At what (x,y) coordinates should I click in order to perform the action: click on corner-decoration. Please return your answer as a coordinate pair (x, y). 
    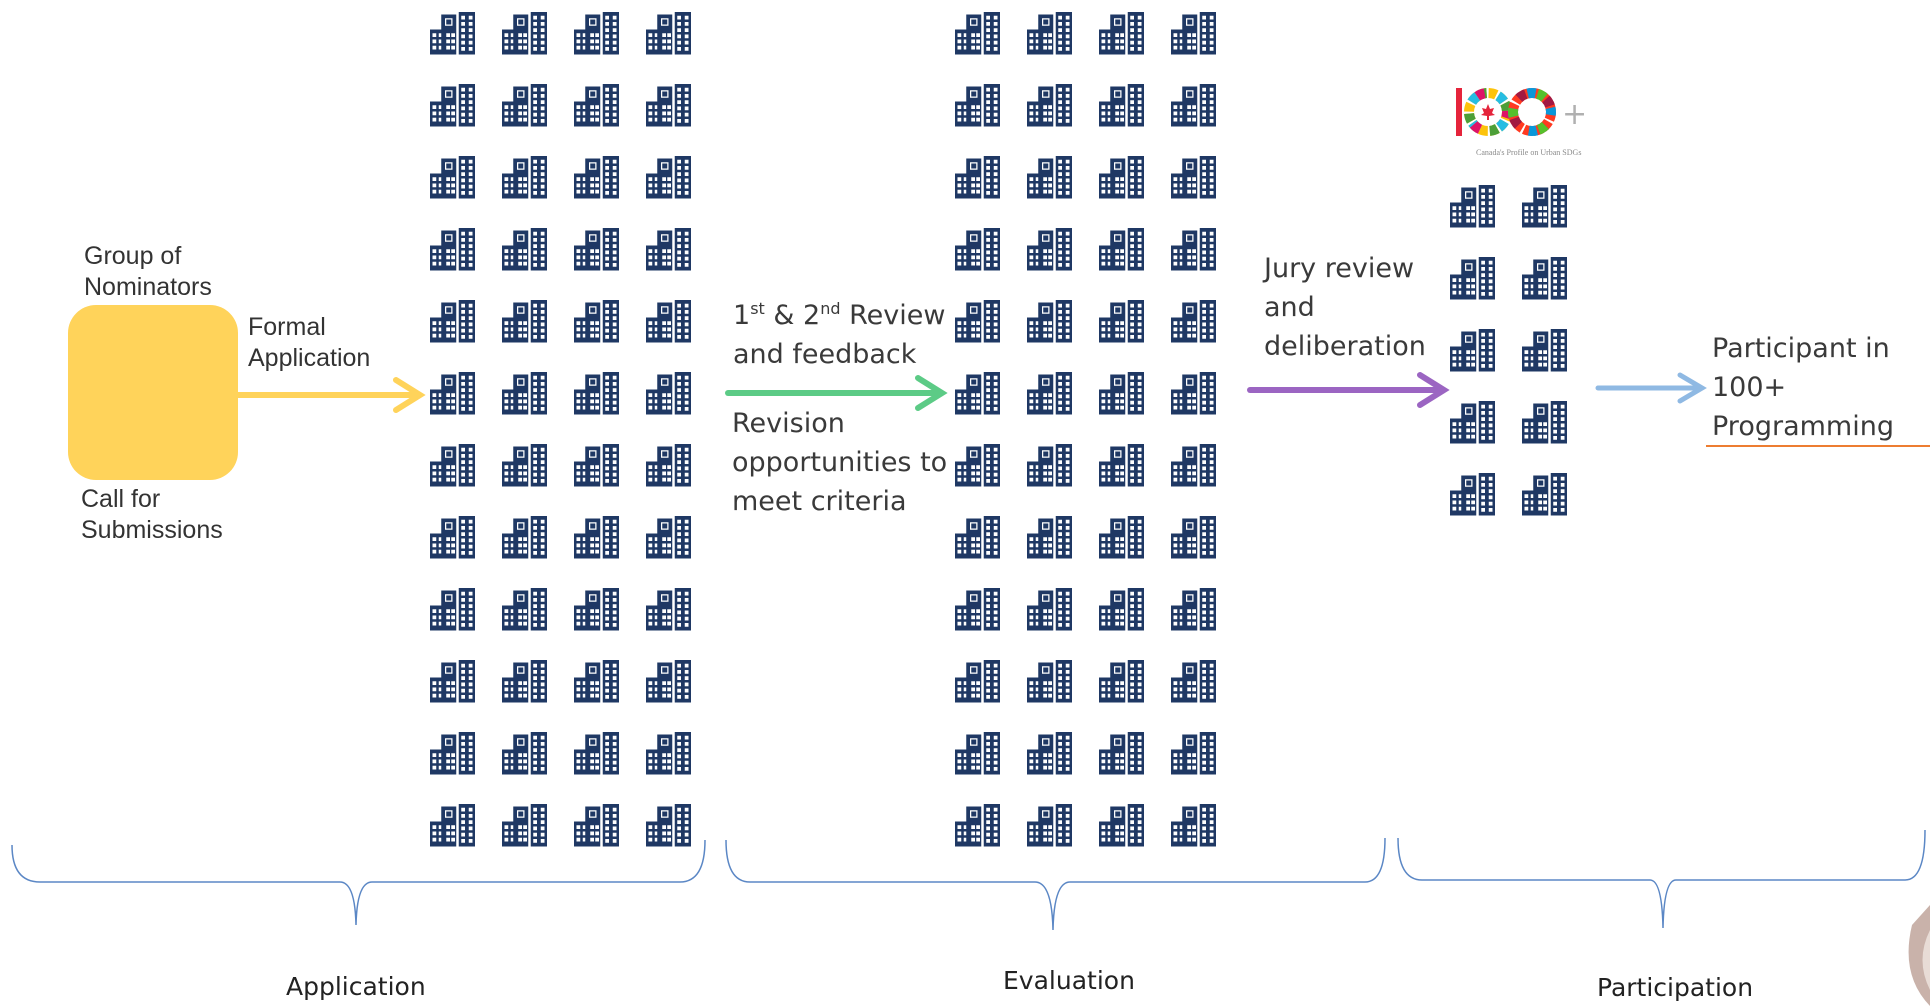
    Looking at the image, I should click on (1919, 955).